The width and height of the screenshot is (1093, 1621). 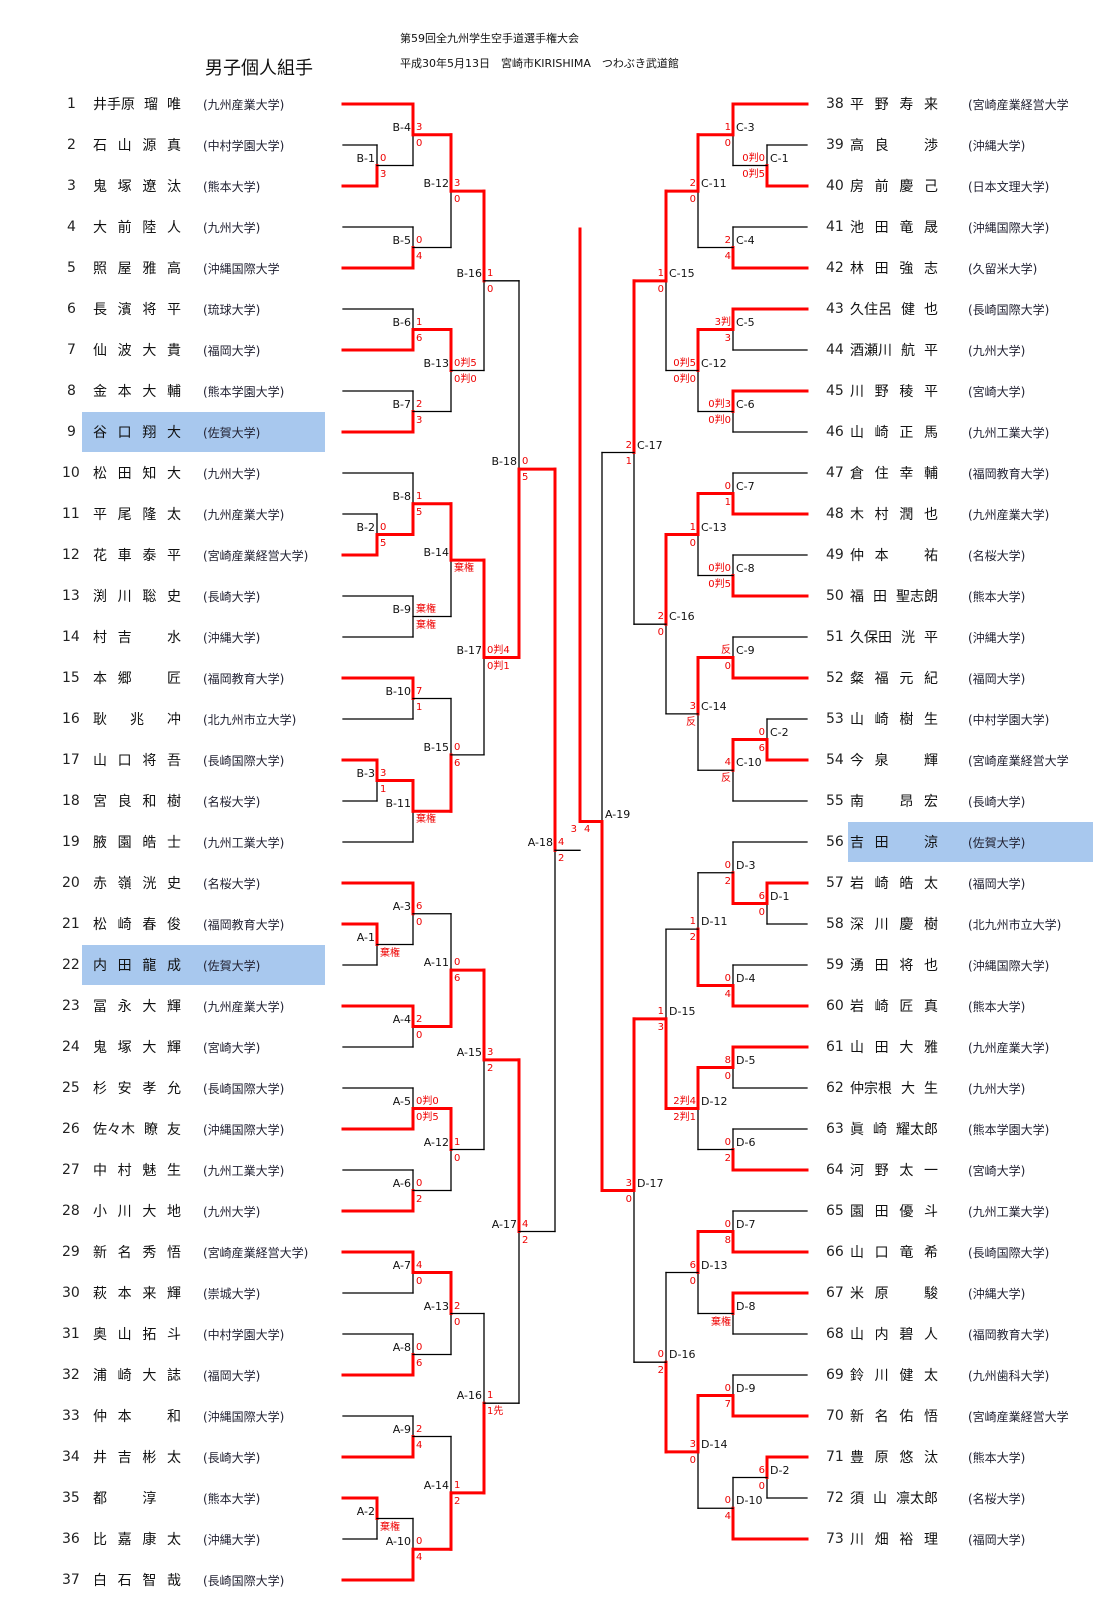 What do you see at coordinates (881, 105) in the screenshot?
I see `player-name-part: 野` at bounding box center [881, 105].